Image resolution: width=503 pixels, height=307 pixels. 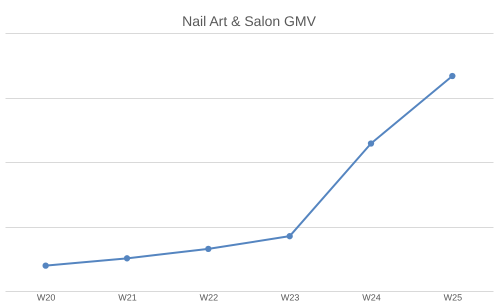 What do you see at coordinates (127, 297) in the screenshot?
I see `x-tick-label: W21` at bounding box center [127, 297].